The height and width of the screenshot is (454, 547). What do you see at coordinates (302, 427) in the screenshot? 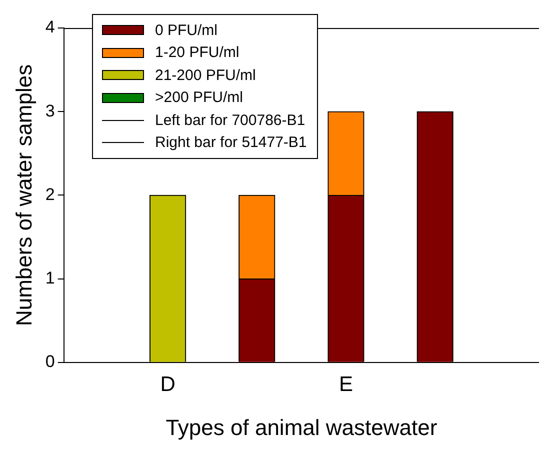
I see `x-axis-title: Types of animal wastewater` at bounding box center [302, 427].